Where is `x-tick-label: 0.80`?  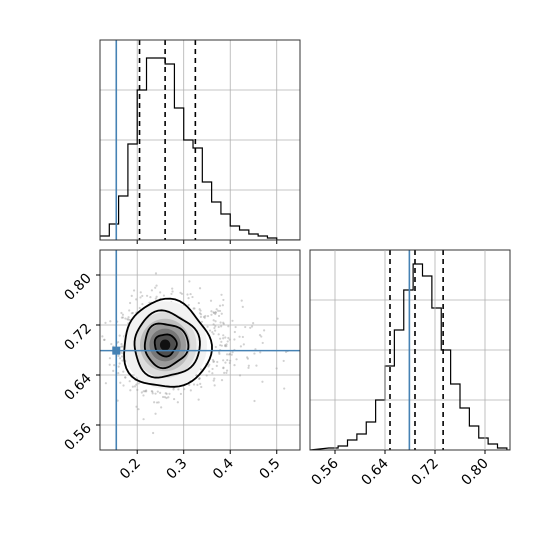 x-tick-label: 0.80 is located at coordinates (474, 472).